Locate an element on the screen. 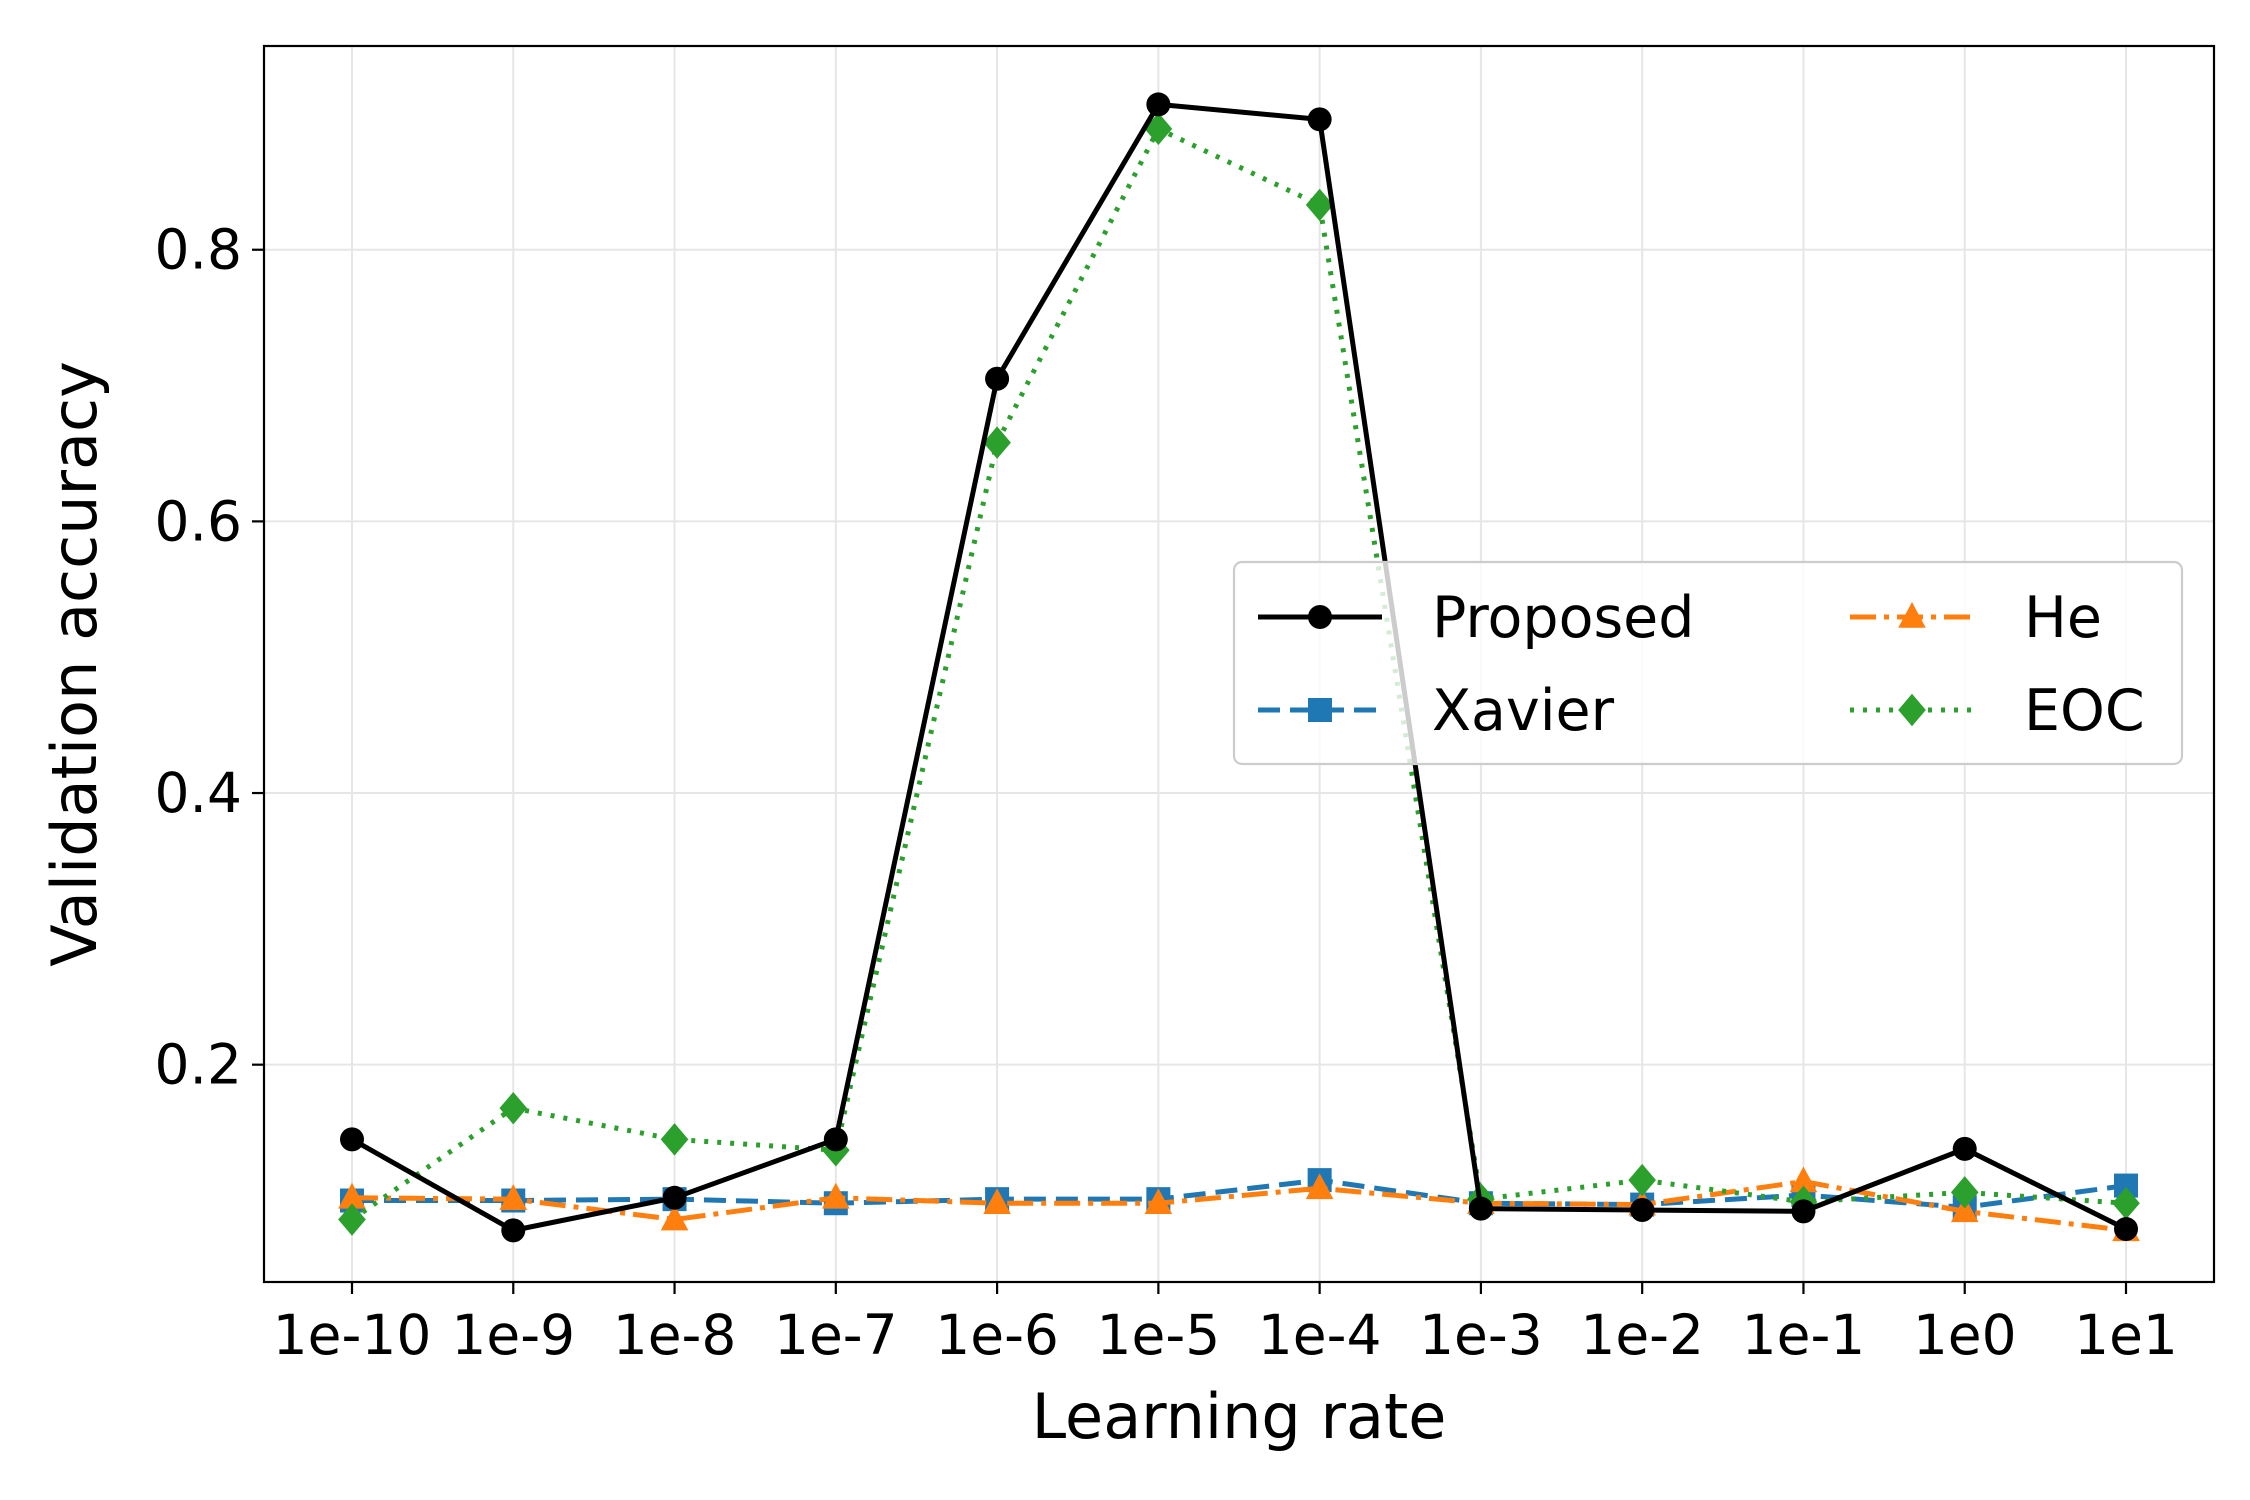 Image resolution: width=2250 pixels, height=1500 pixels. legend-entry-he: He is located at coordinates (1976, 618).